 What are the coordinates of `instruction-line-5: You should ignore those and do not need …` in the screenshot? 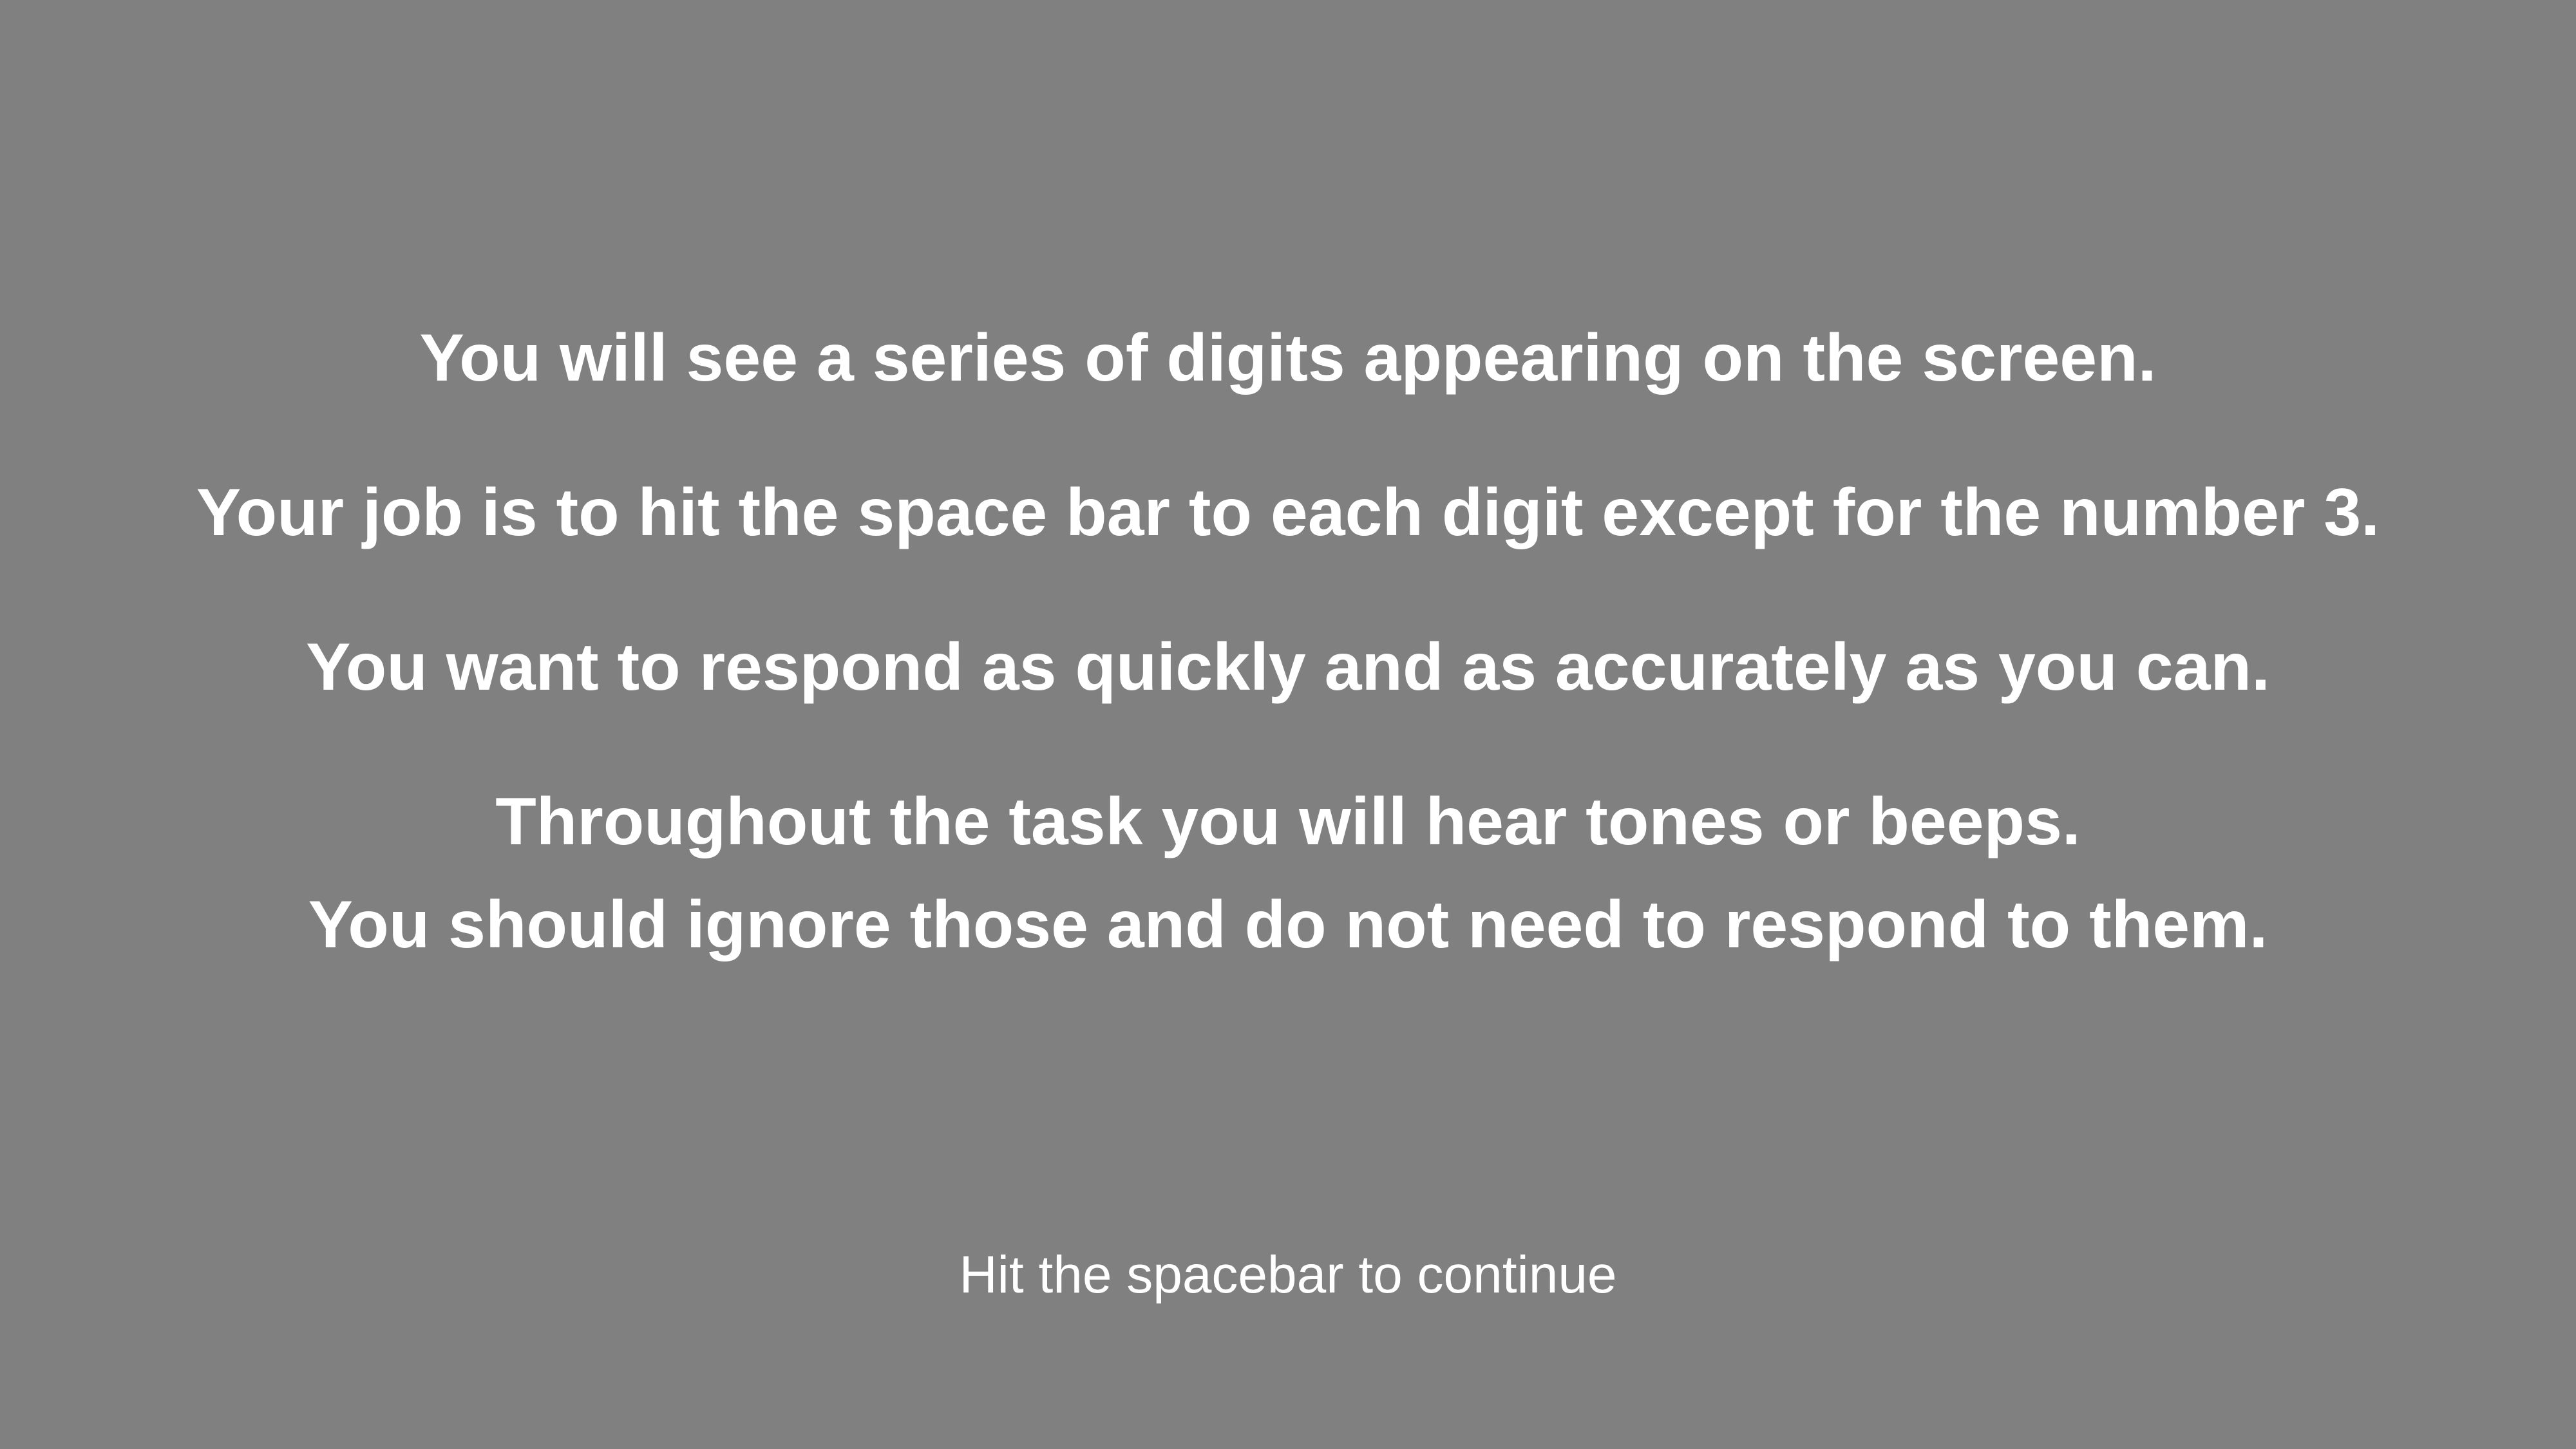 It's located at (1288, 924).